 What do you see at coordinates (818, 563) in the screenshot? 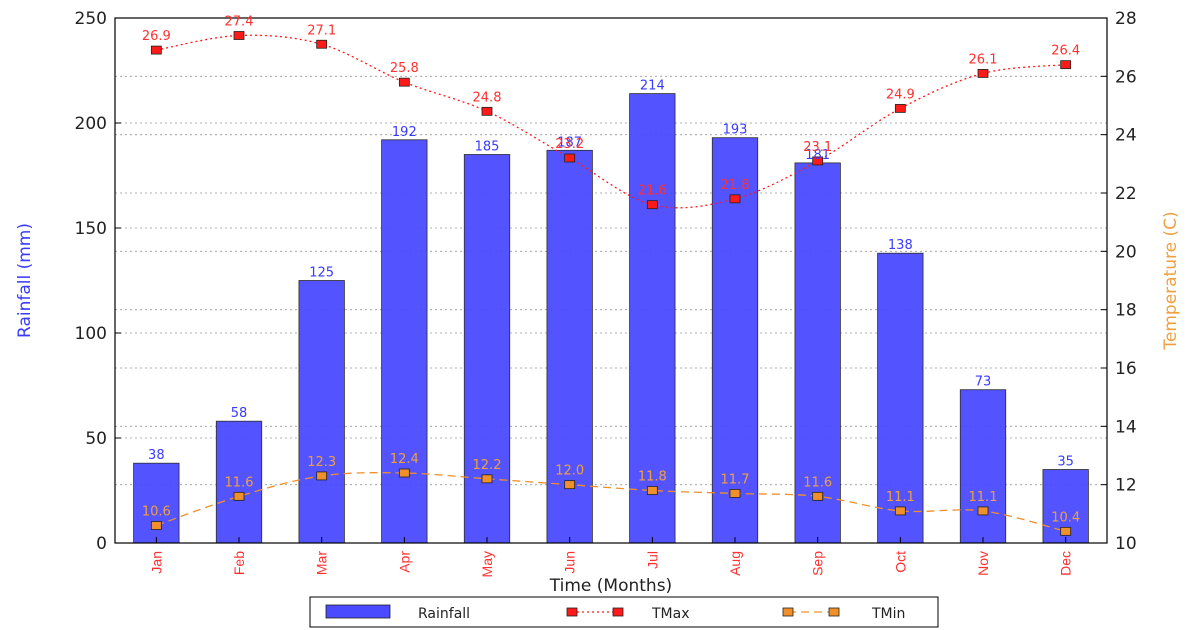
I see `x-tick-label: Sep` at bounding box center [818, 563].